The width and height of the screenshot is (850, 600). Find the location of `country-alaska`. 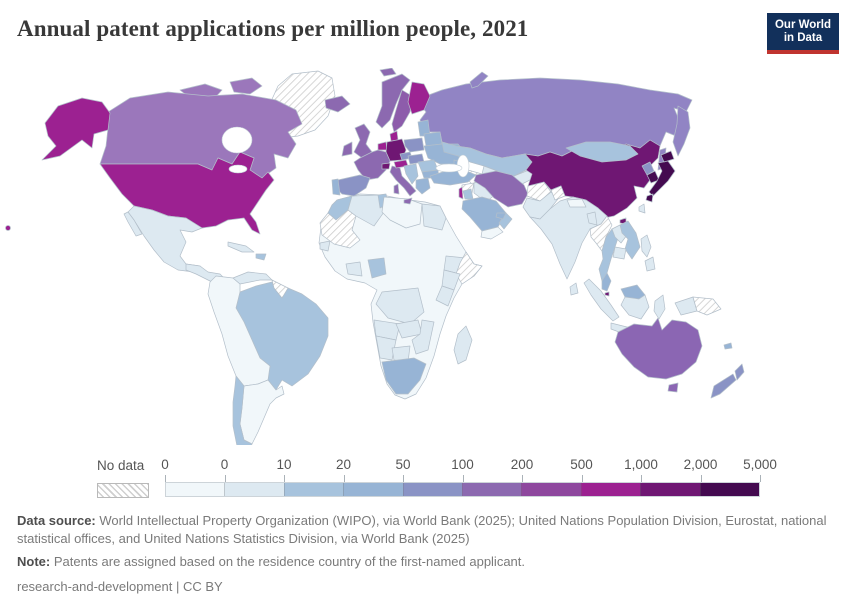

country-alaska is located at coordinates (76, 129).